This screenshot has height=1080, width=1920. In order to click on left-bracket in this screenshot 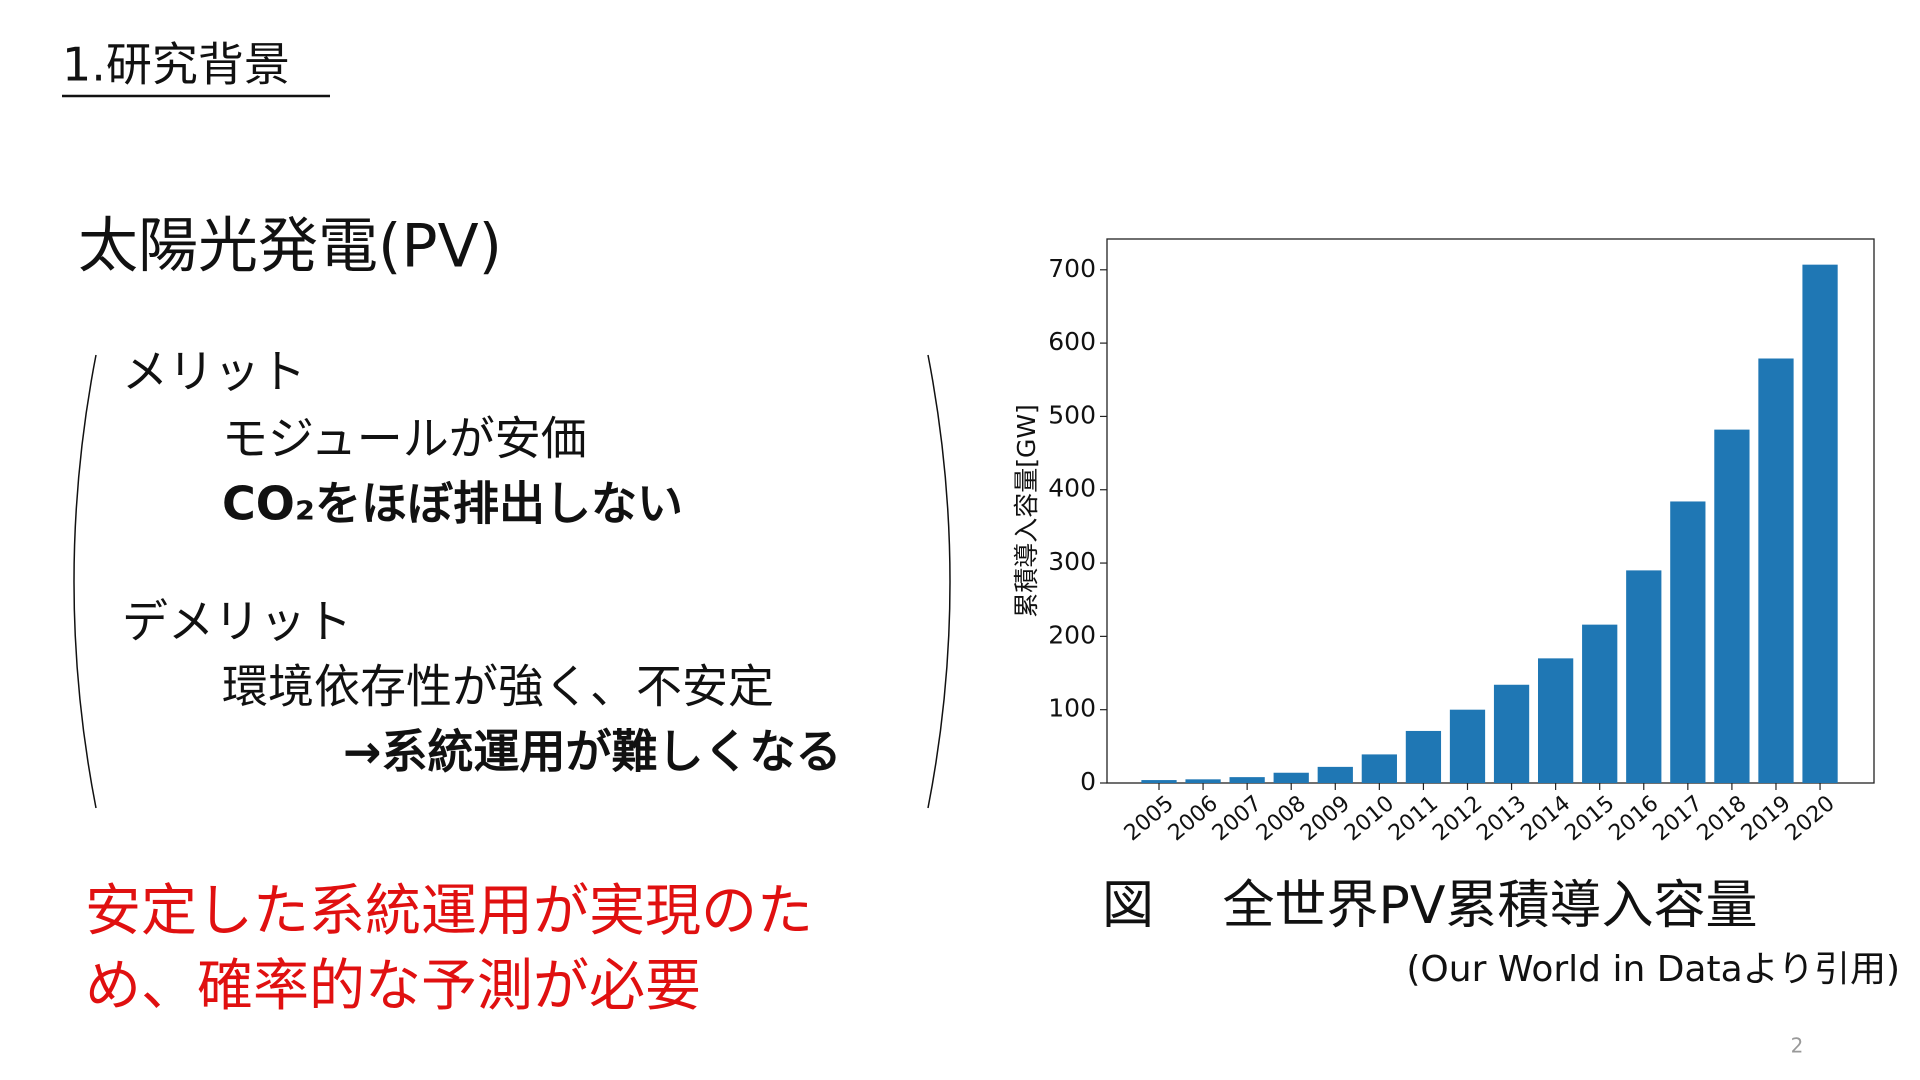, I will do `click(85, 581)`.